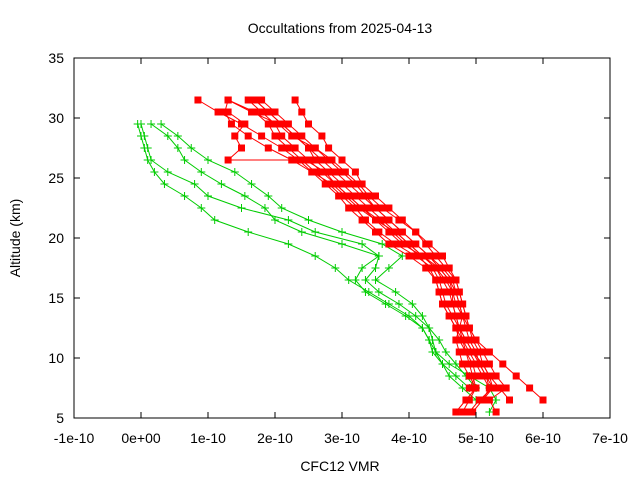 This screenshot has width=640, height=485. What do you see at coordinates (56, 118) in the screenshot?
I see `y-tick-label: 30` at bounding box center [56, 118].